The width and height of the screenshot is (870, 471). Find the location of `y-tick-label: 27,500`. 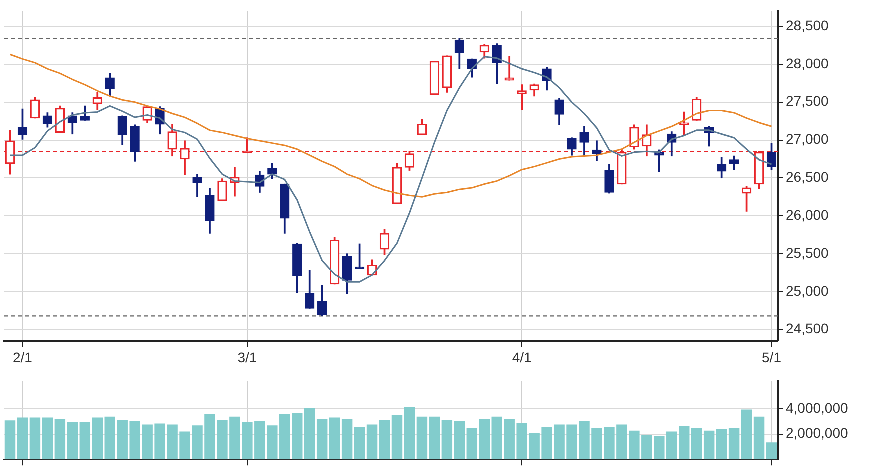

y-tick-label: 27,500 is located at coordinates (808, 101).